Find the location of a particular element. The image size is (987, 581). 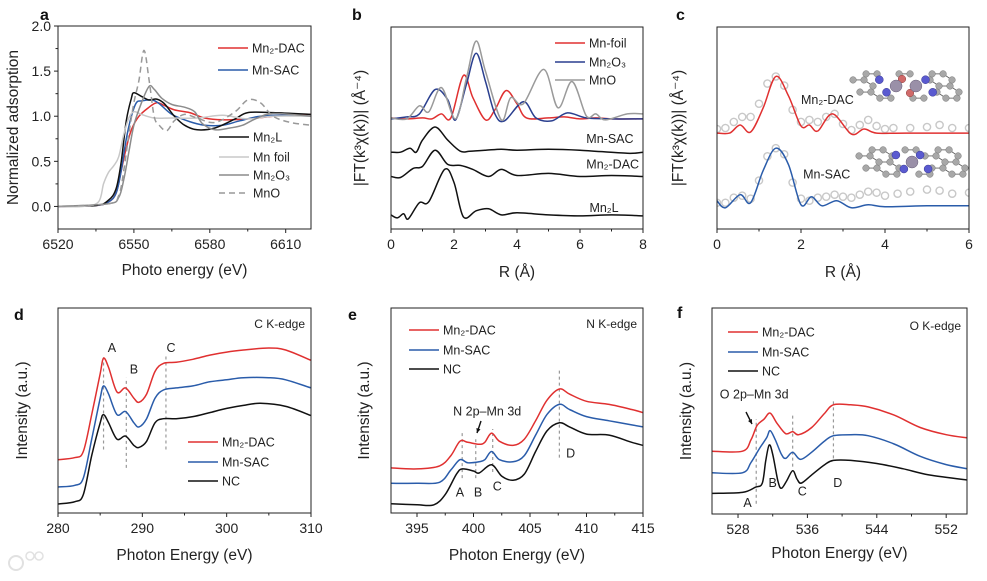

panel-a-plot-area is located at coordinates (184, 128).